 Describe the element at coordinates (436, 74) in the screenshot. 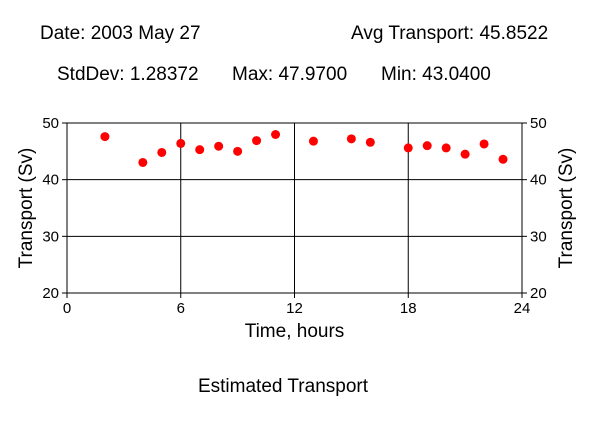

I see `min-label: Min: 43.0400` at that location.